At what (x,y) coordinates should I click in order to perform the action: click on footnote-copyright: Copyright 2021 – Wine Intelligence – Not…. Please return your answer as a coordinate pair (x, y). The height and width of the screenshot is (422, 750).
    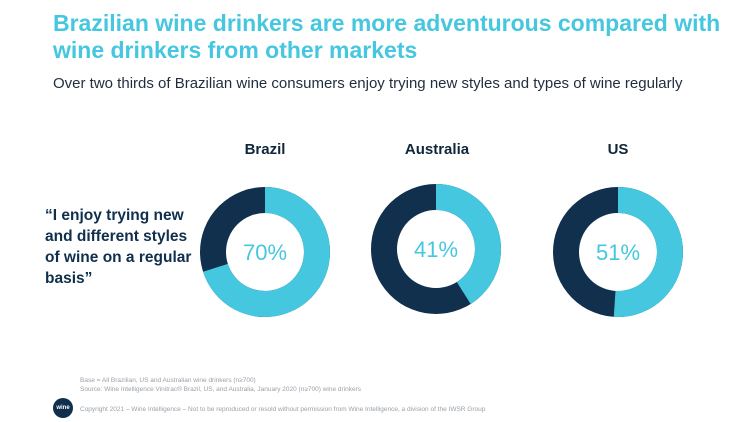
    Looking at the image, I should click on (283, 409).